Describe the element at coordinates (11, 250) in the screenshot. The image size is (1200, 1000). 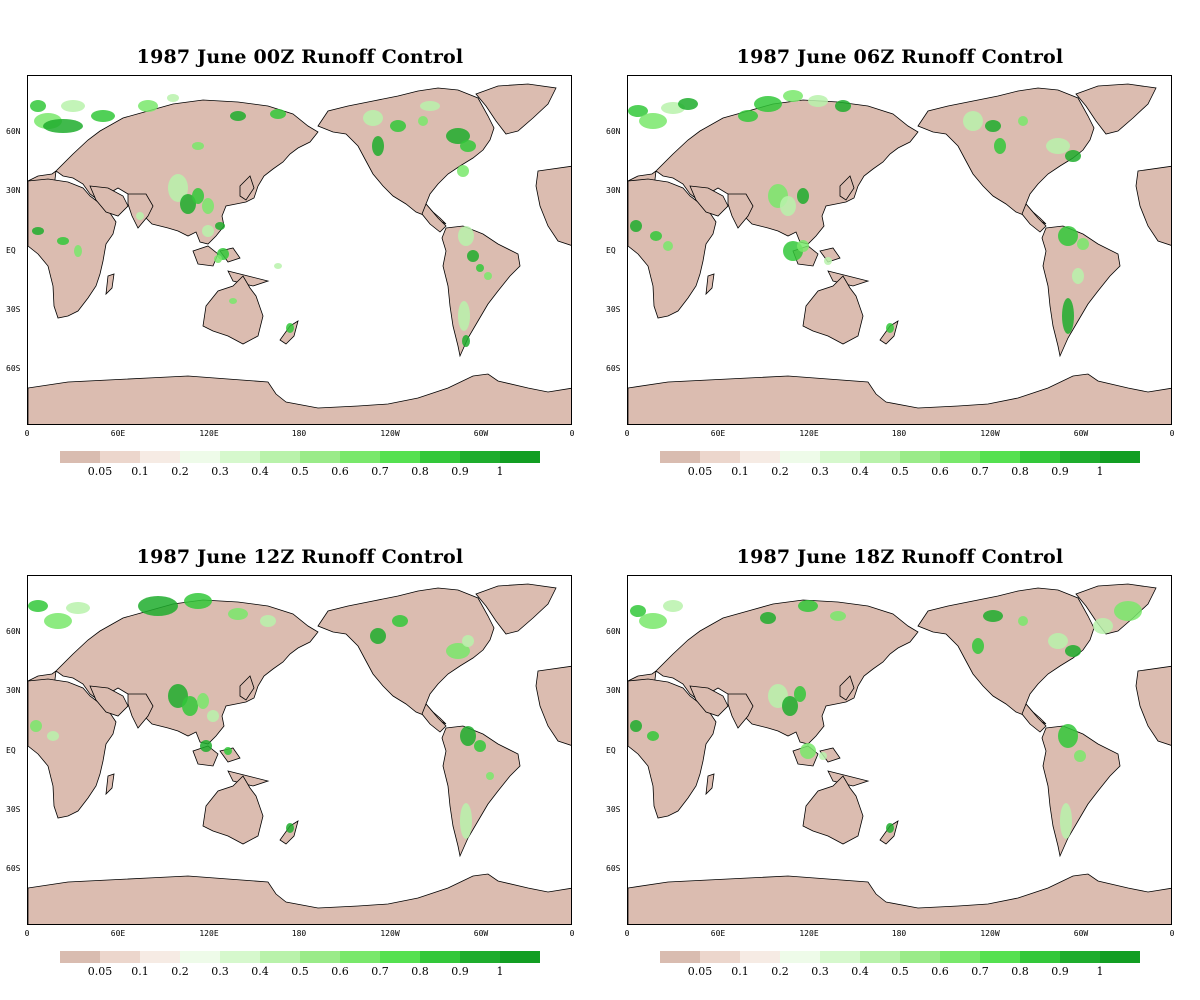
I see `lat-label: EQ` at that location.